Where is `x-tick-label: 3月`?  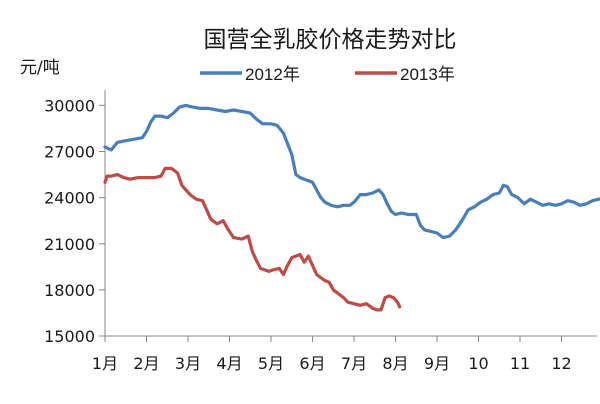
x-tick-label: 3月 is located at coordinates (188, 363).